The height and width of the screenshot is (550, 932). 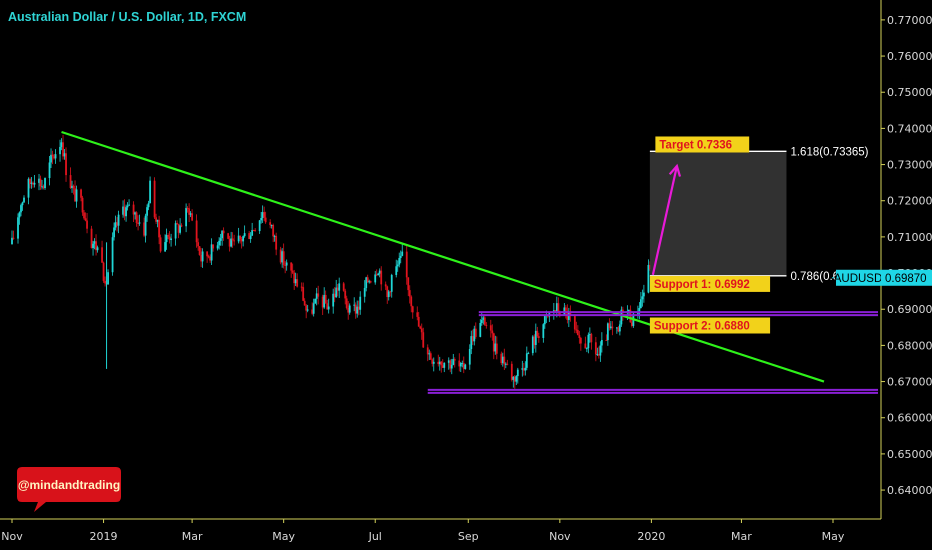 I want to click on x-tick-label: Nov, so click(x=12, y=536).